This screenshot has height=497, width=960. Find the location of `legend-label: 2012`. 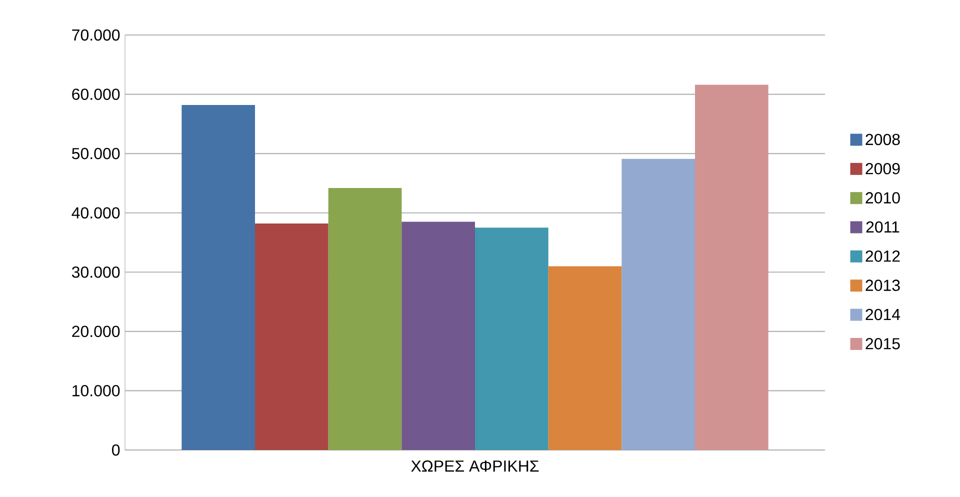

legend-label: 2012 is located at coordinates (883, 256).